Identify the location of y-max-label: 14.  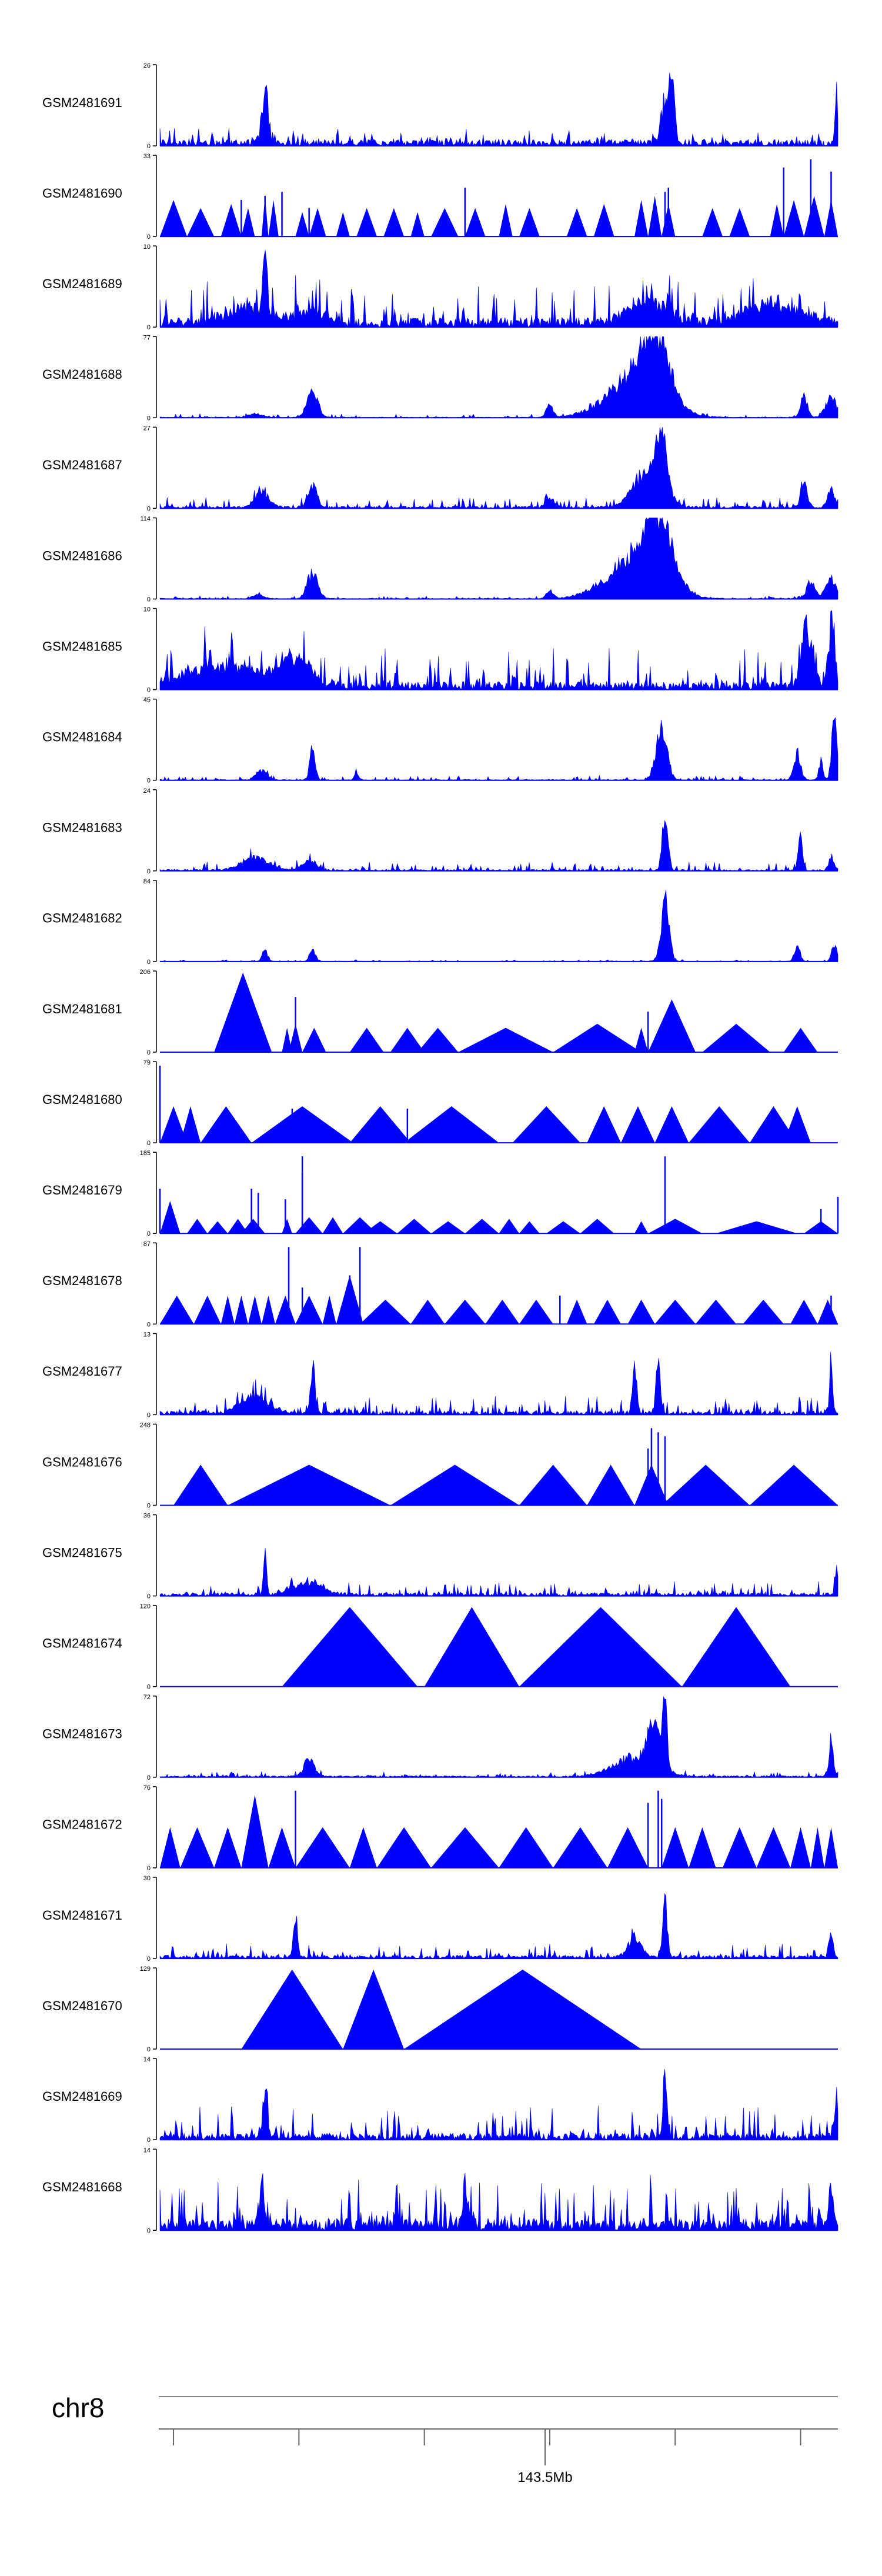
(147, 2059).